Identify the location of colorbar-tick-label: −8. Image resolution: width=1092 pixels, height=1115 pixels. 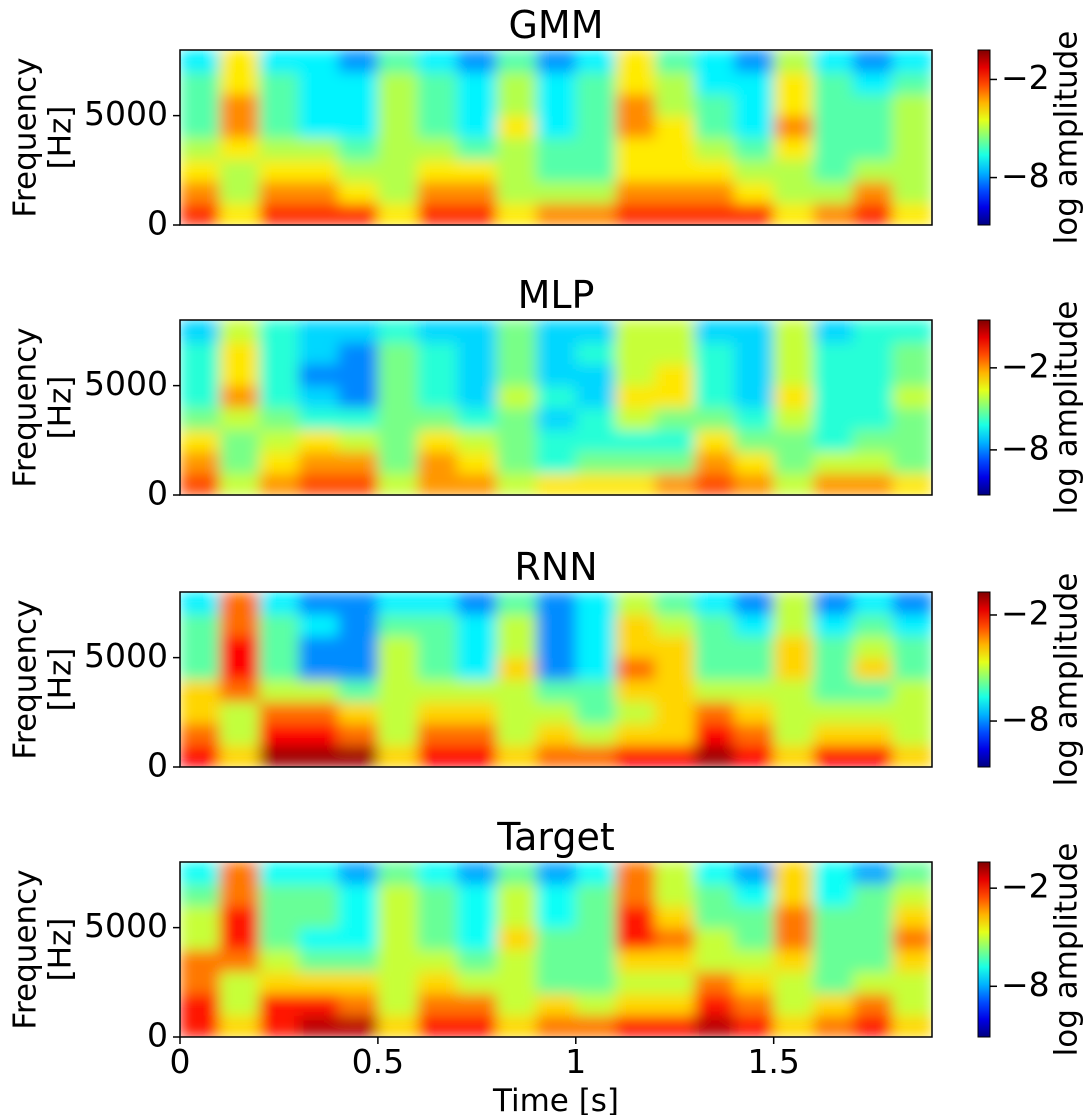
(1025, 447).